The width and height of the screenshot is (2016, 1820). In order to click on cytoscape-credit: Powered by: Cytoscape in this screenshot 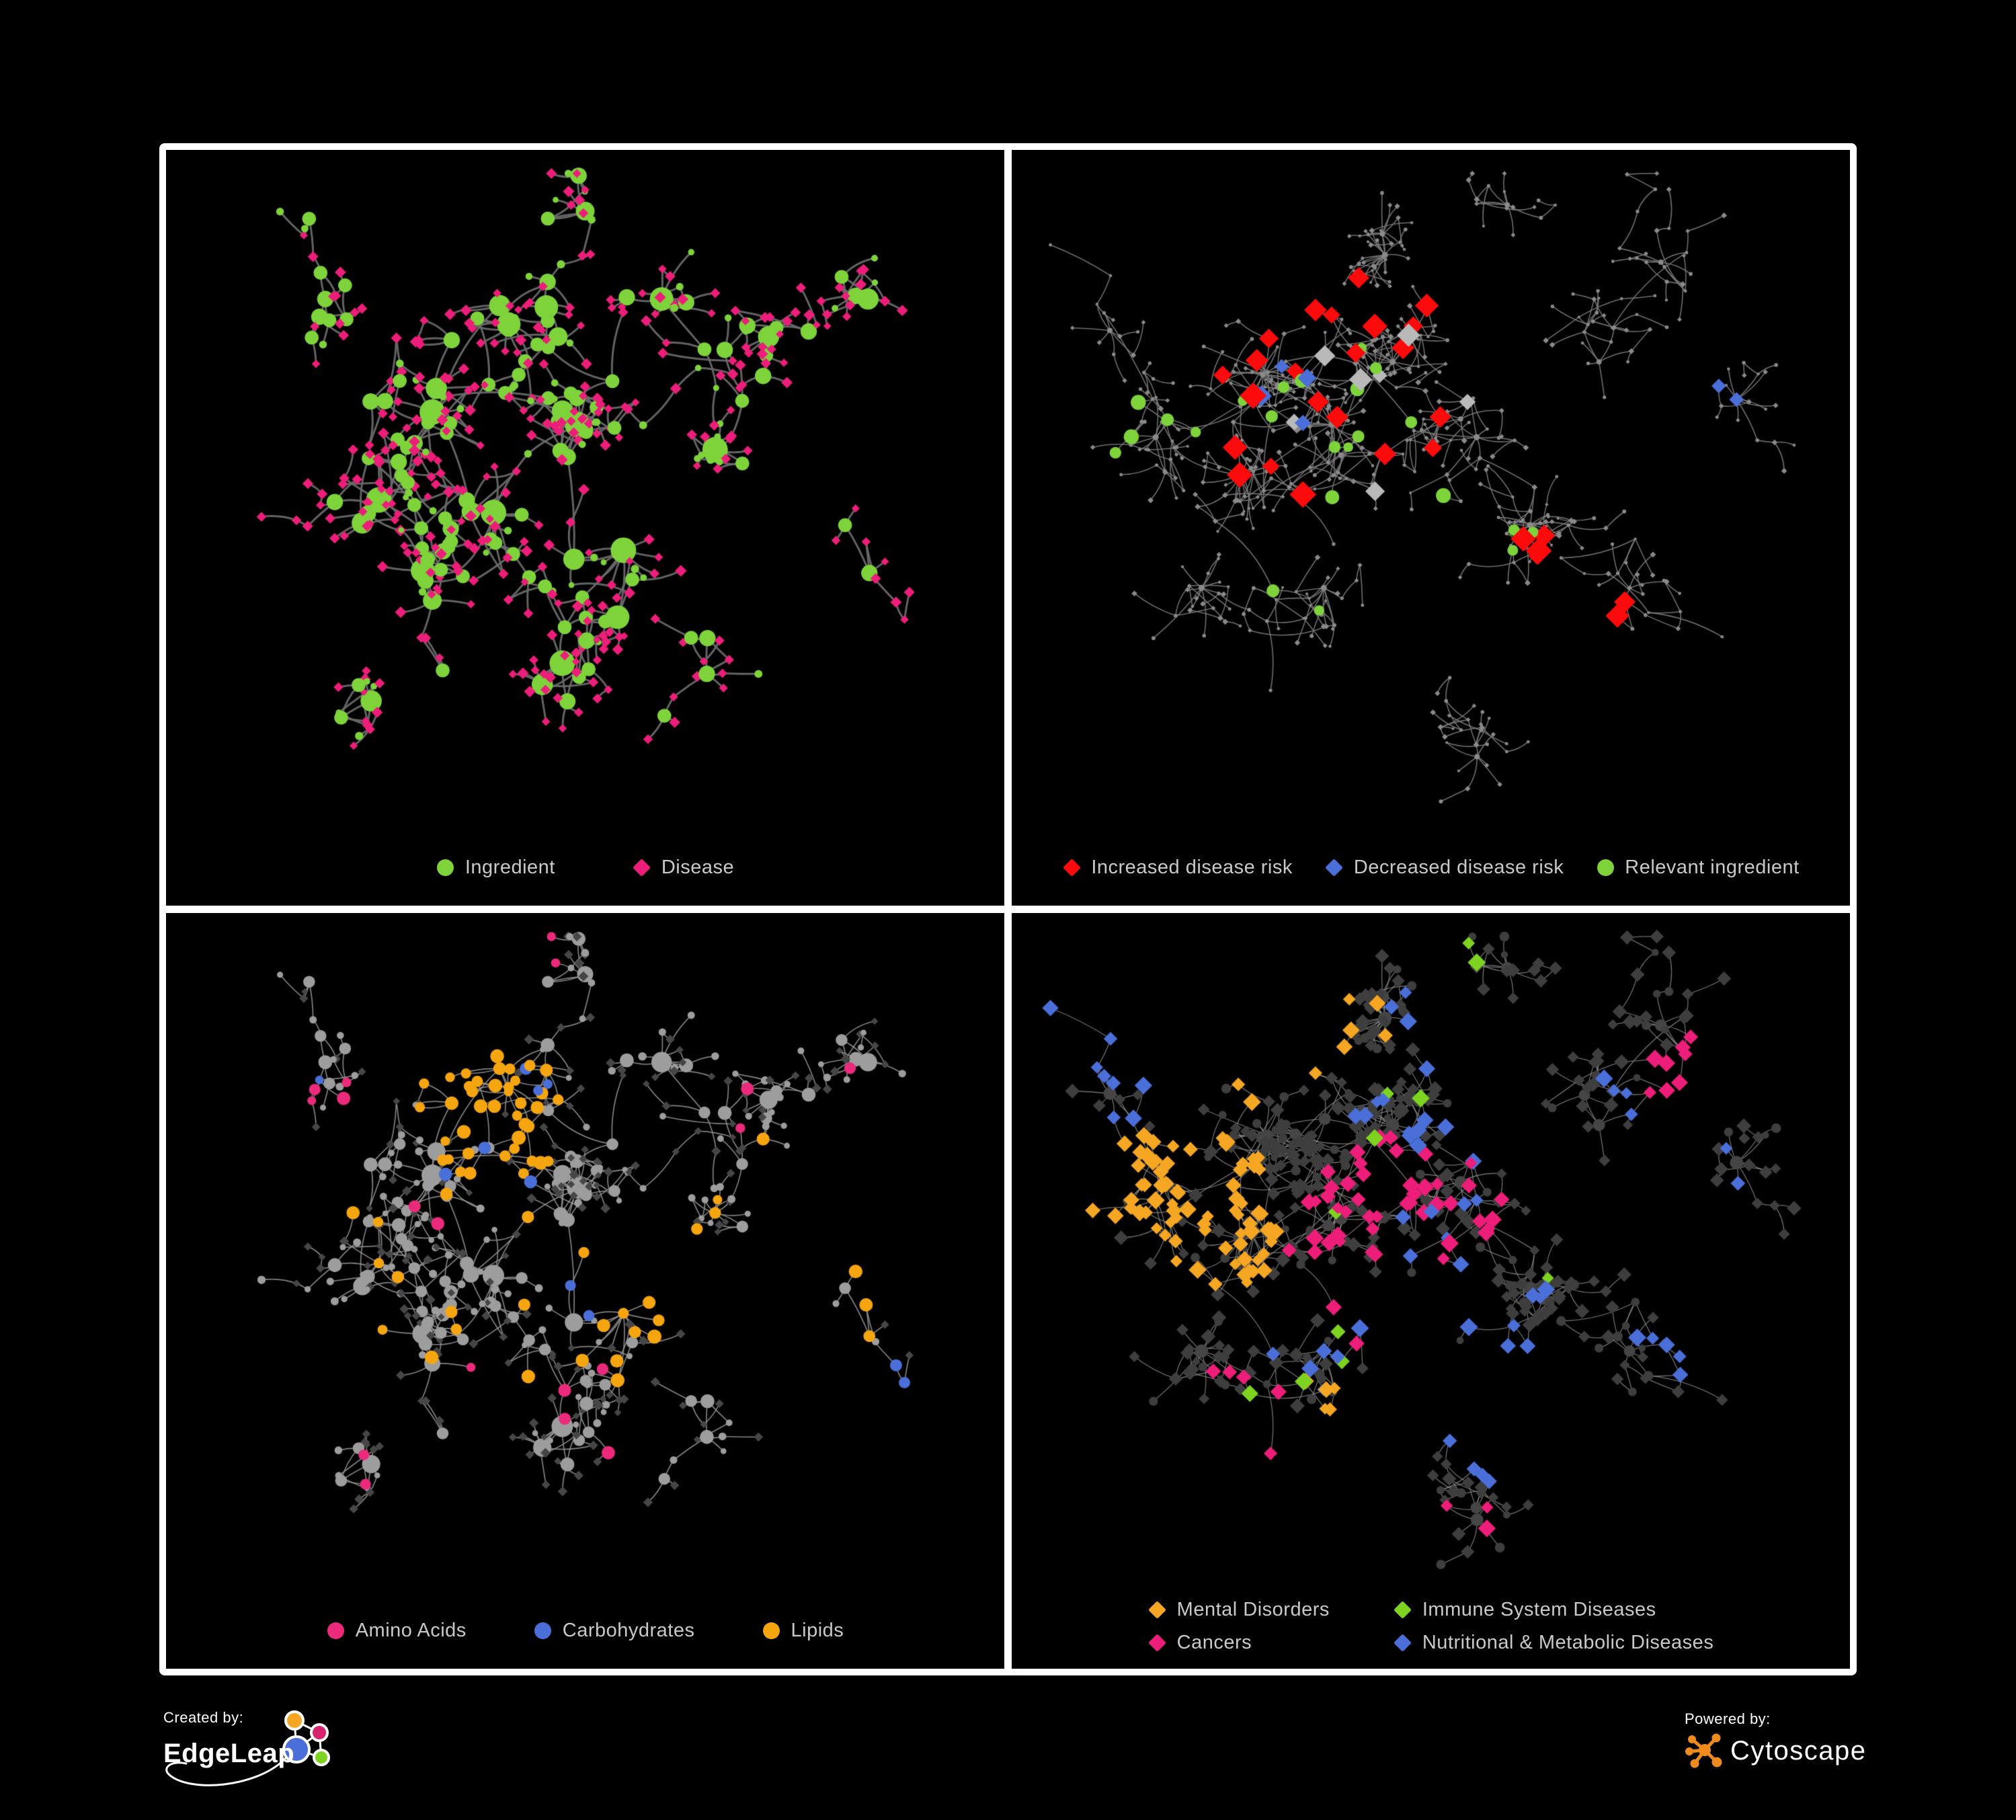, I will do `click(1775, 1740)`.